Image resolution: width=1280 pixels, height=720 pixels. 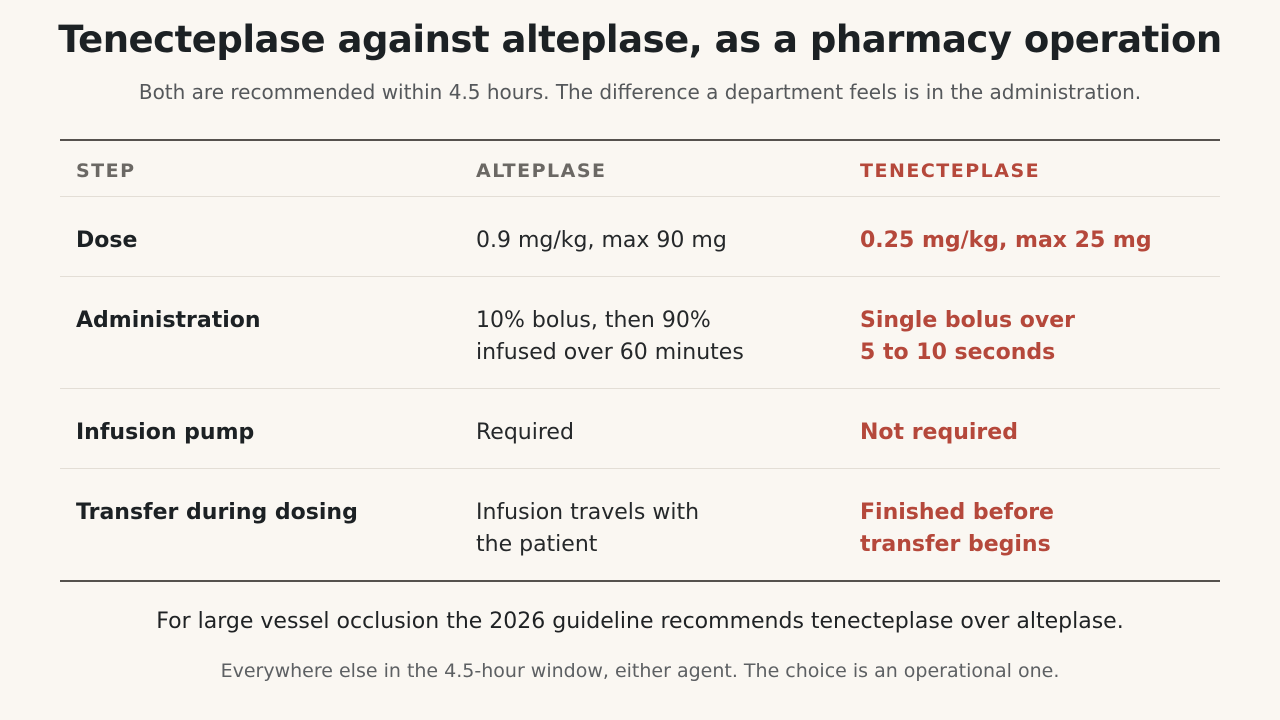 What do you see at coordinates (537, 544) in the screenshot?
I see `alteplase-value-line: the patient` at bounding box center [537, 544].